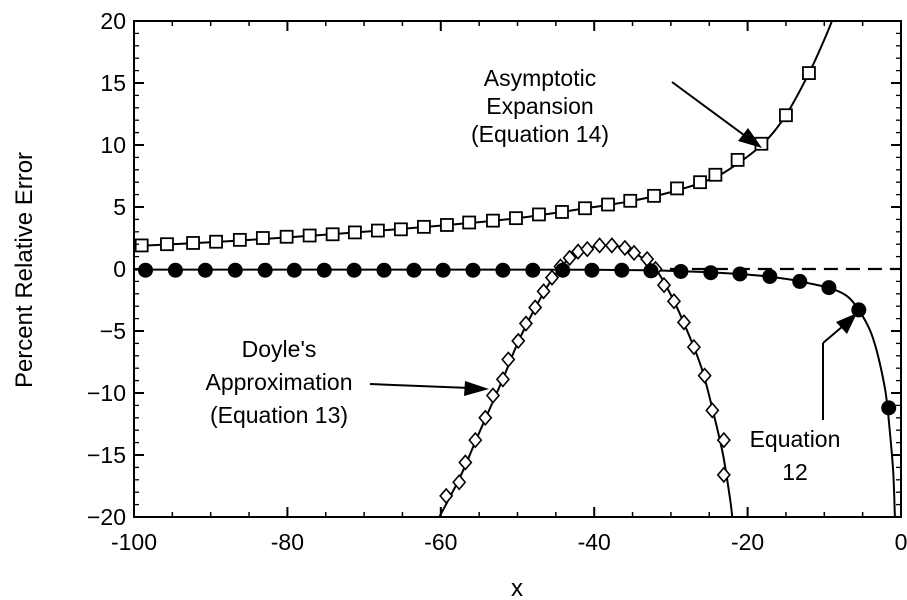 This screenshot has width=907, height=600. Describe the element at coordinates (586, 380) in the screenshot. I see `doyle-curve` at that location.